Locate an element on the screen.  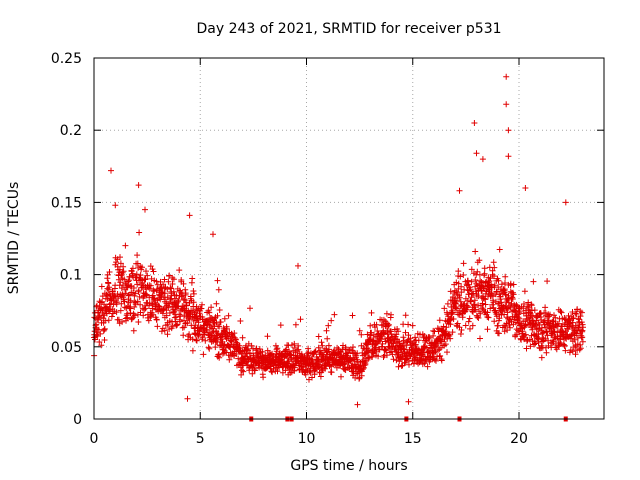
y-axis-label: SRMTID / TECUs is located at coordinates (14, 238).